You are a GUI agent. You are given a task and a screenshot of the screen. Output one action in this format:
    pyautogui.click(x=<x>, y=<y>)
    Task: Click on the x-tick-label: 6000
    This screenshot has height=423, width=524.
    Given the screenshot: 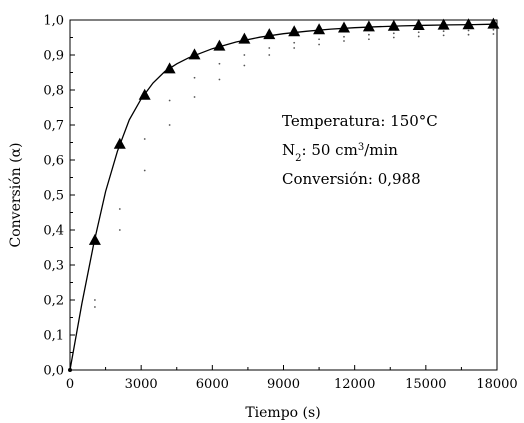 What is the action you would take?
    pyautogui.click(x=212, y=384)
    